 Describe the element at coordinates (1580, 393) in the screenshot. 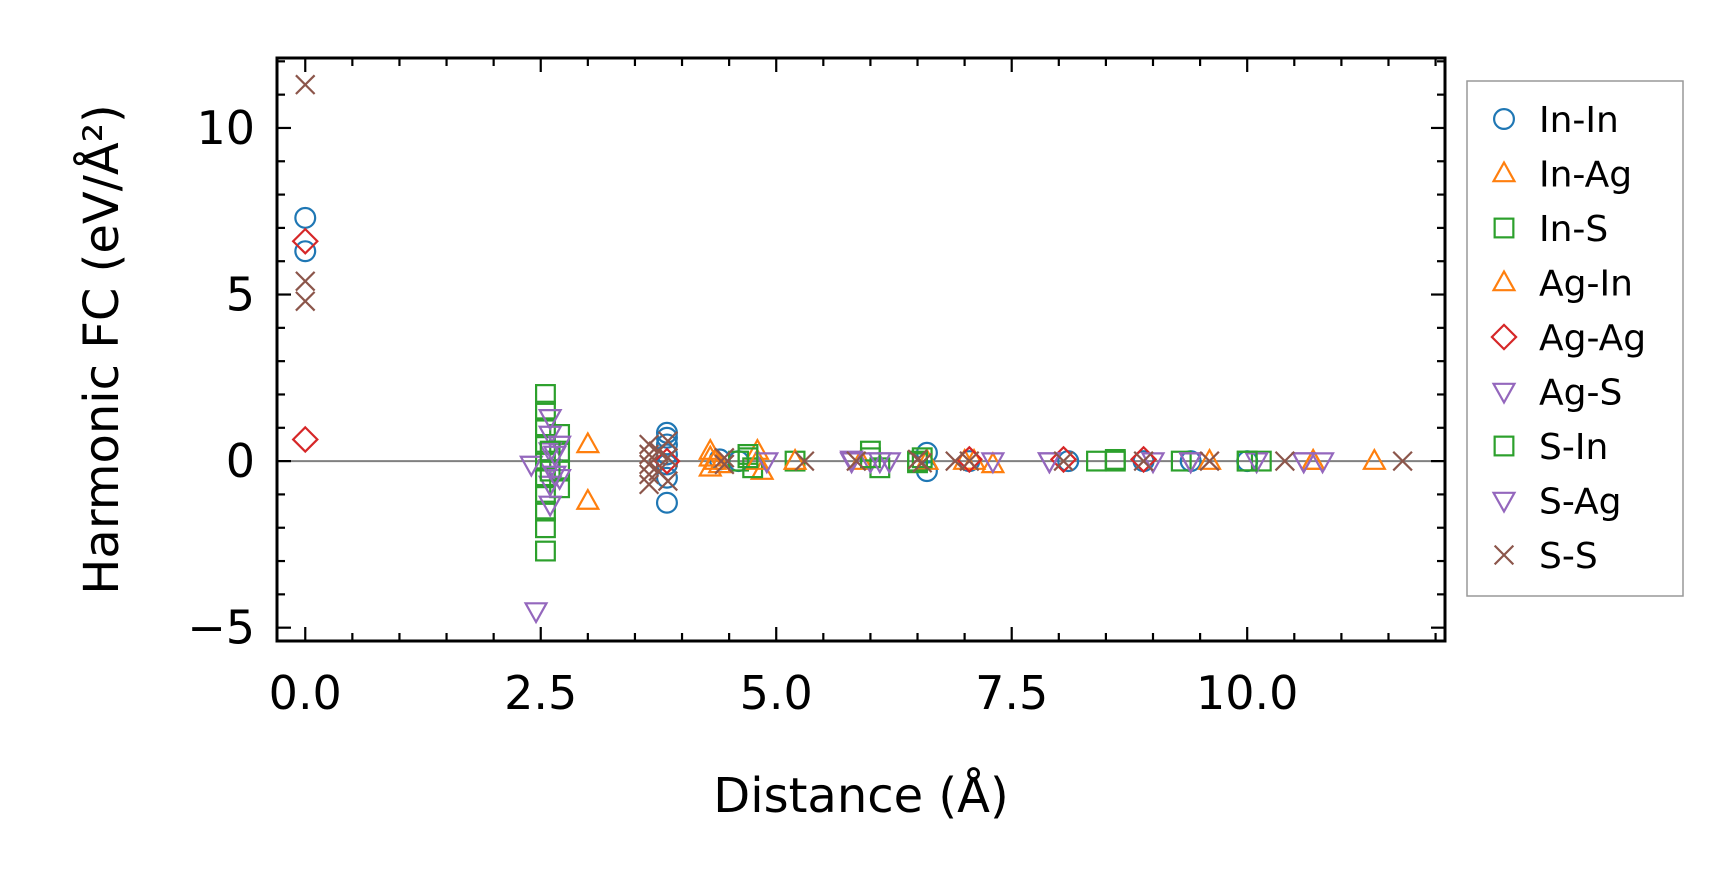

I see `legend-label: Ag-S` at that location.